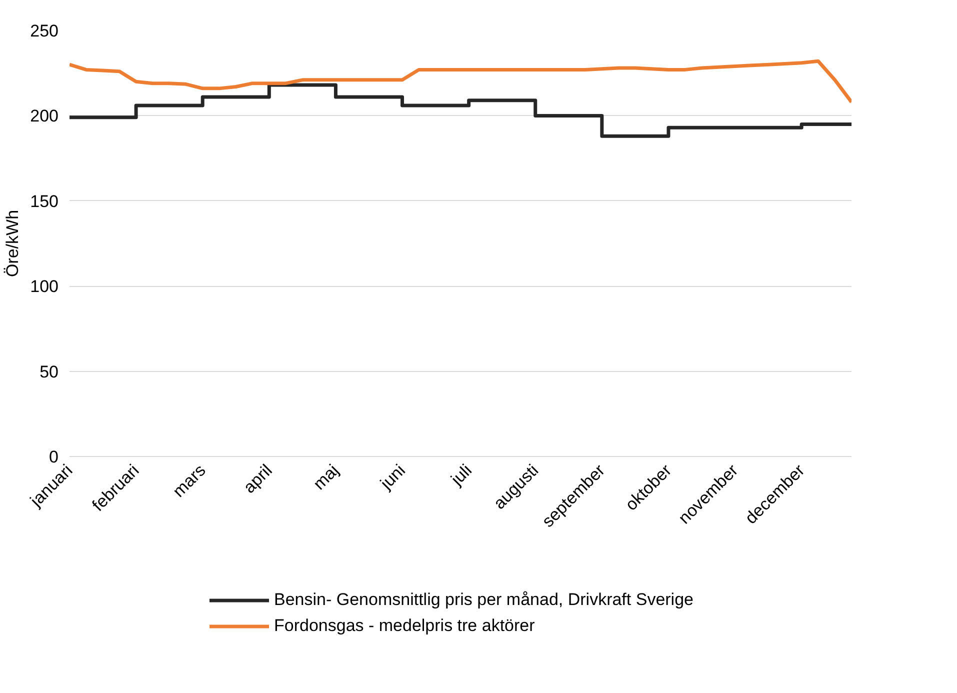 Image resolution: width=957 pixels, height=693 pixels. Describe the element at coordinates (44, 201) in the screenshot. I see `y-tick-label: 150` at that location.